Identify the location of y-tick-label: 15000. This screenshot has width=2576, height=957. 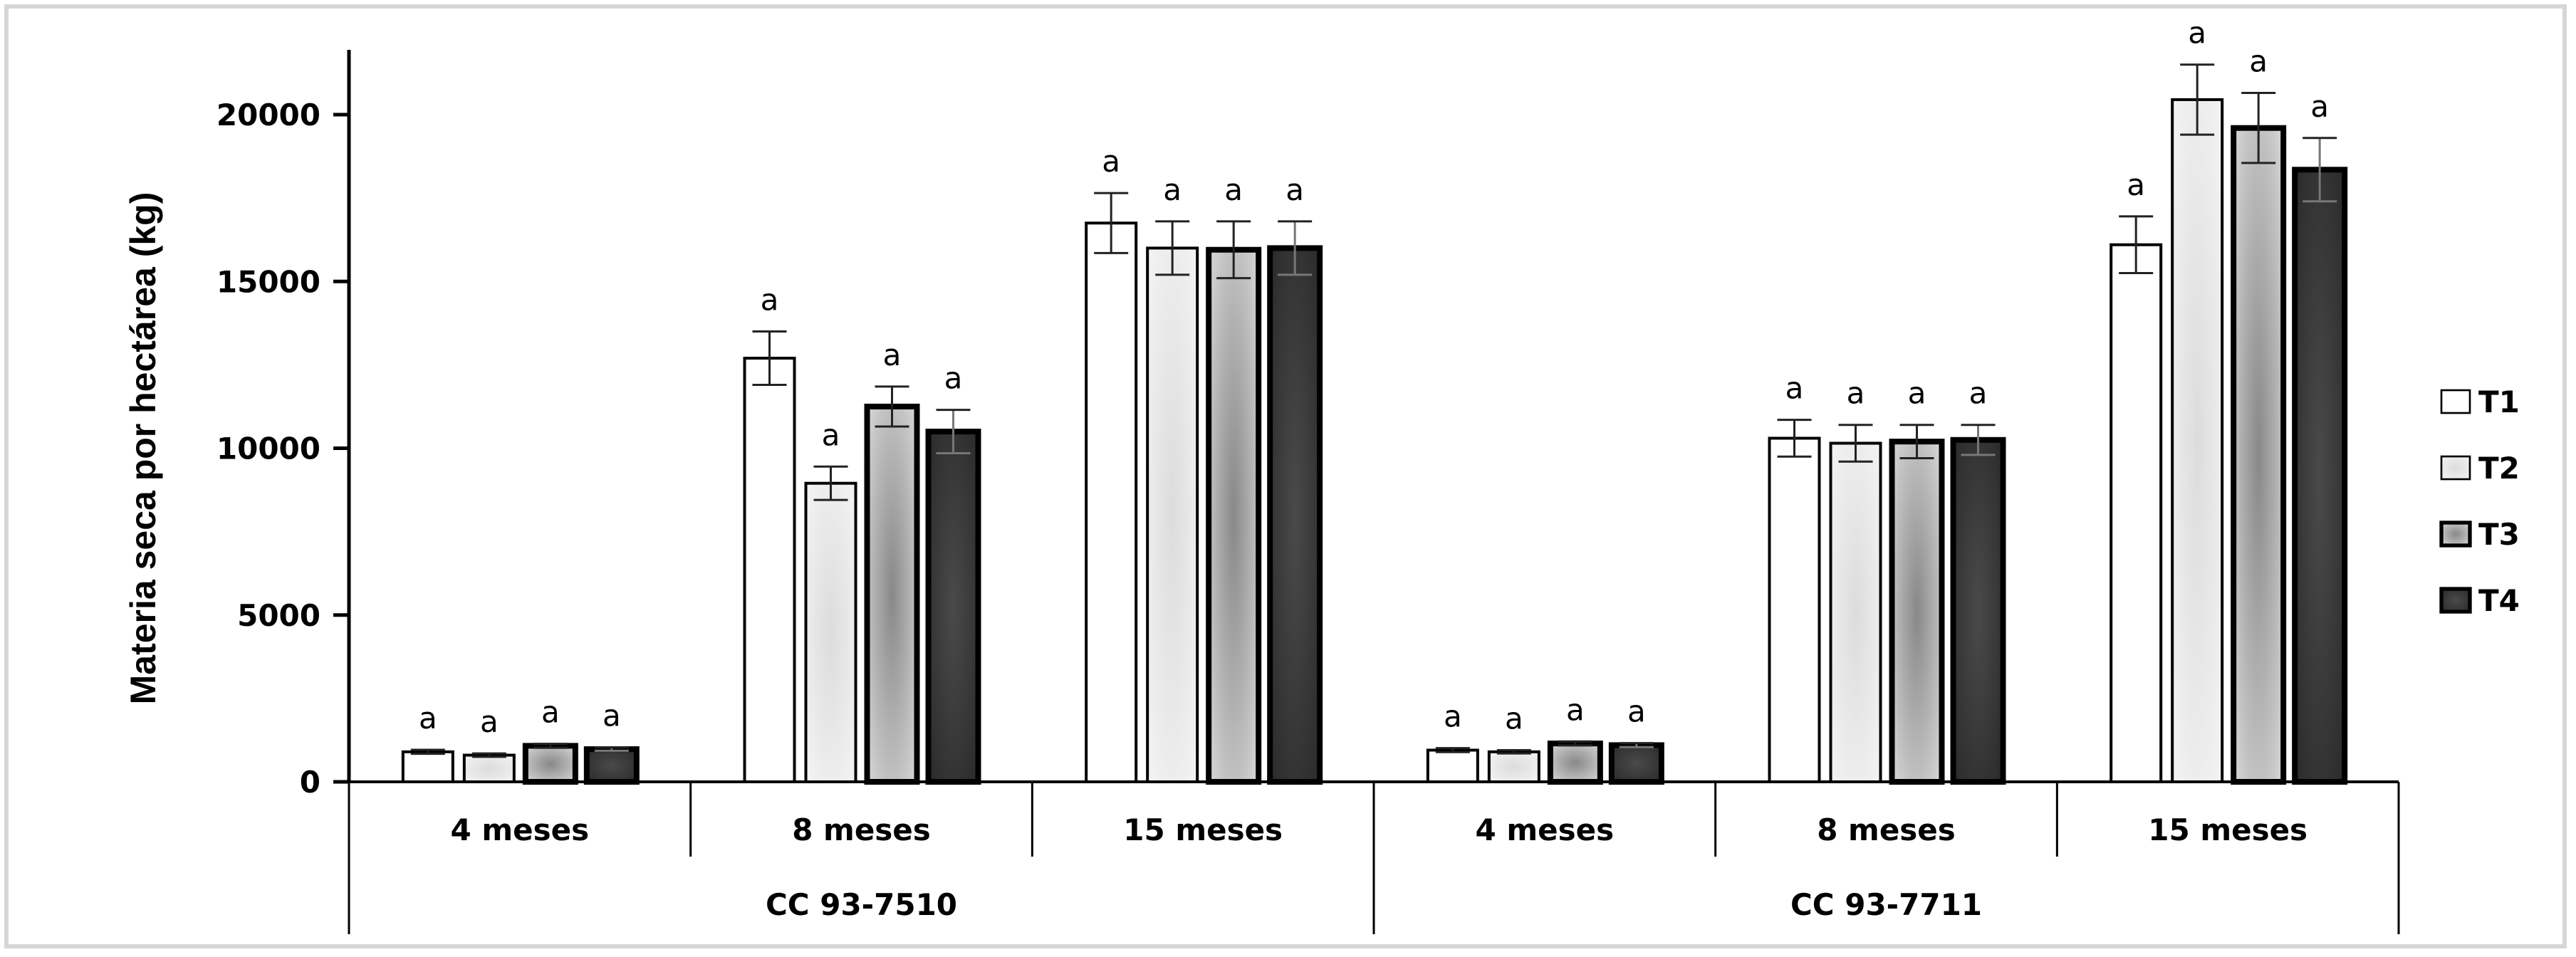
(268, 281).